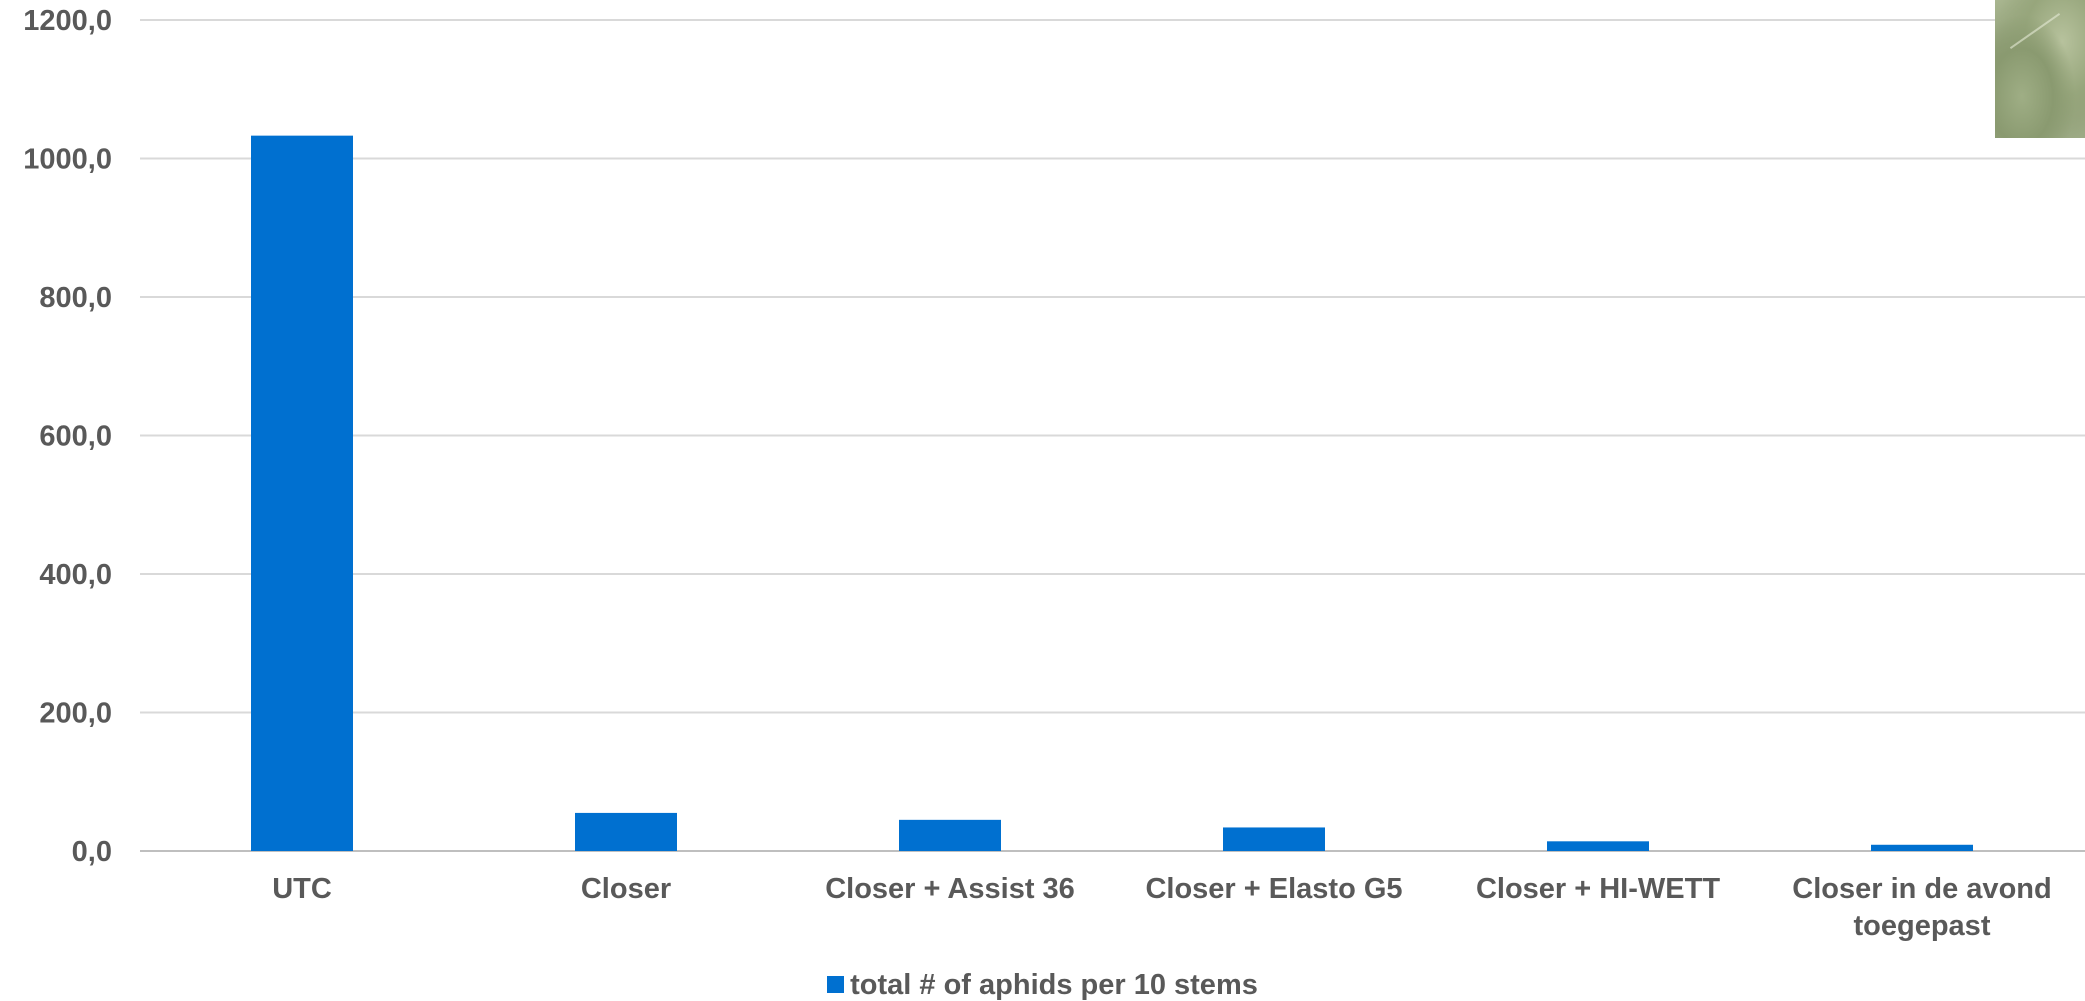 Image resolution: width=2085 pixels, height=1001 pixels. What do you see at coordinates (75, 575) in the screenshot?
I see `y-tick-label-2: 400,0` at bounding box center [75, 575].